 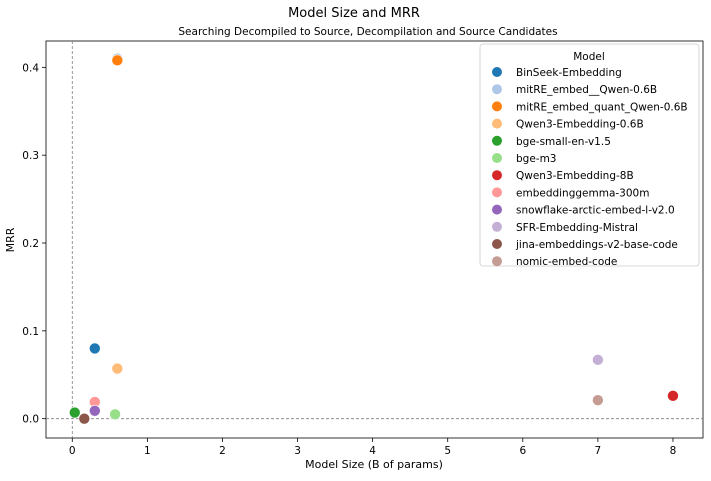 I want to click on legend-label: bge-m3, so click(x=536, y=159).